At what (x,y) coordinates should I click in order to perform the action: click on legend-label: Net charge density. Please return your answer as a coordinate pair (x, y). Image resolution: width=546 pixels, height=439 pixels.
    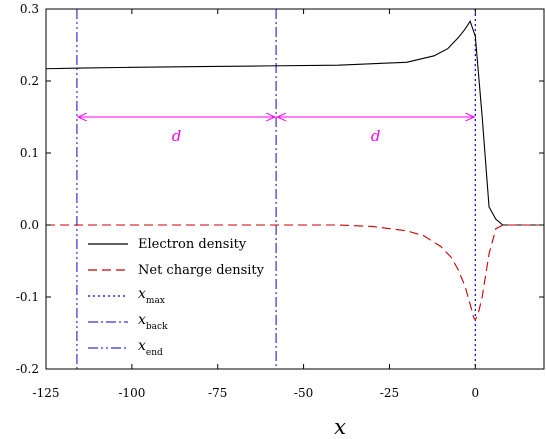
    Looking at the image, I should click on (201, 270).